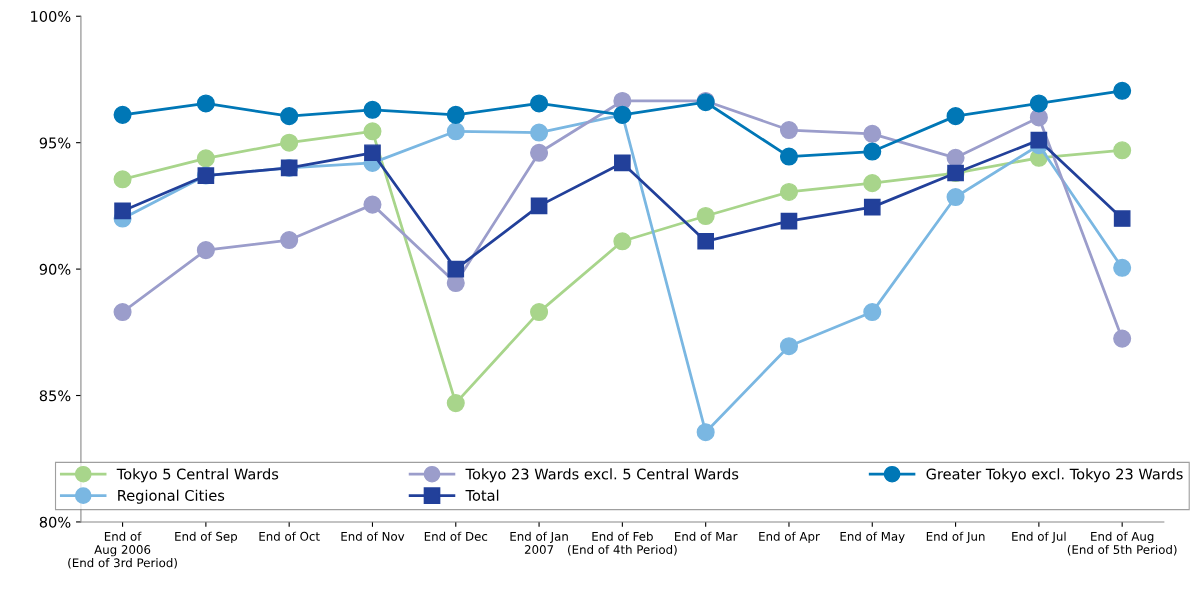 This screenshot has height=602, width=1190. I want to click on y-tick-label: 85%, so click(55, 396).